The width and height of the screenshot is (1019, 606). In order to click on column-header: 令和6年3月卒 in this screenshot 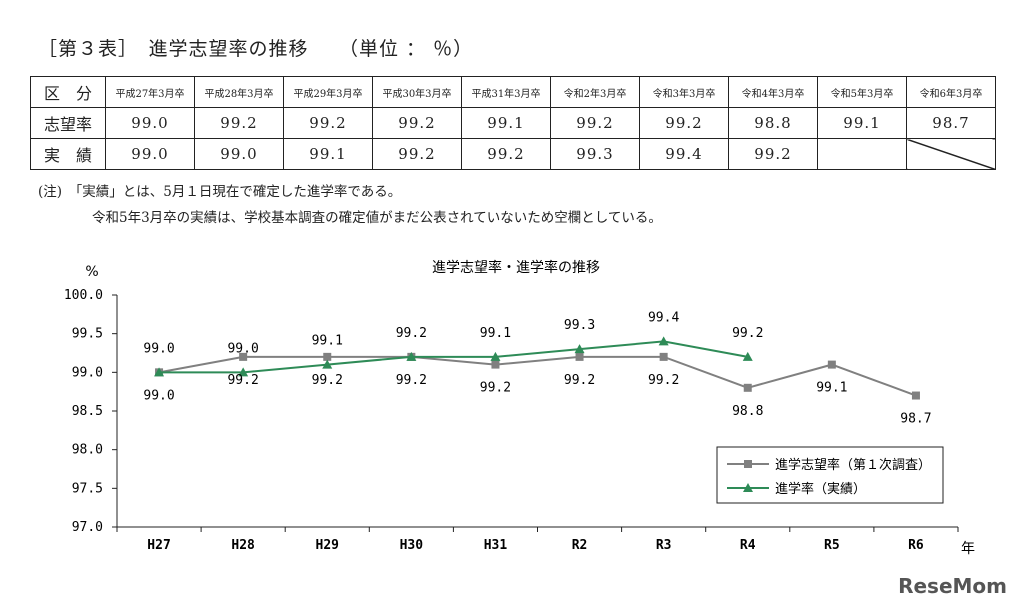, I will do `click(951, 92)`.